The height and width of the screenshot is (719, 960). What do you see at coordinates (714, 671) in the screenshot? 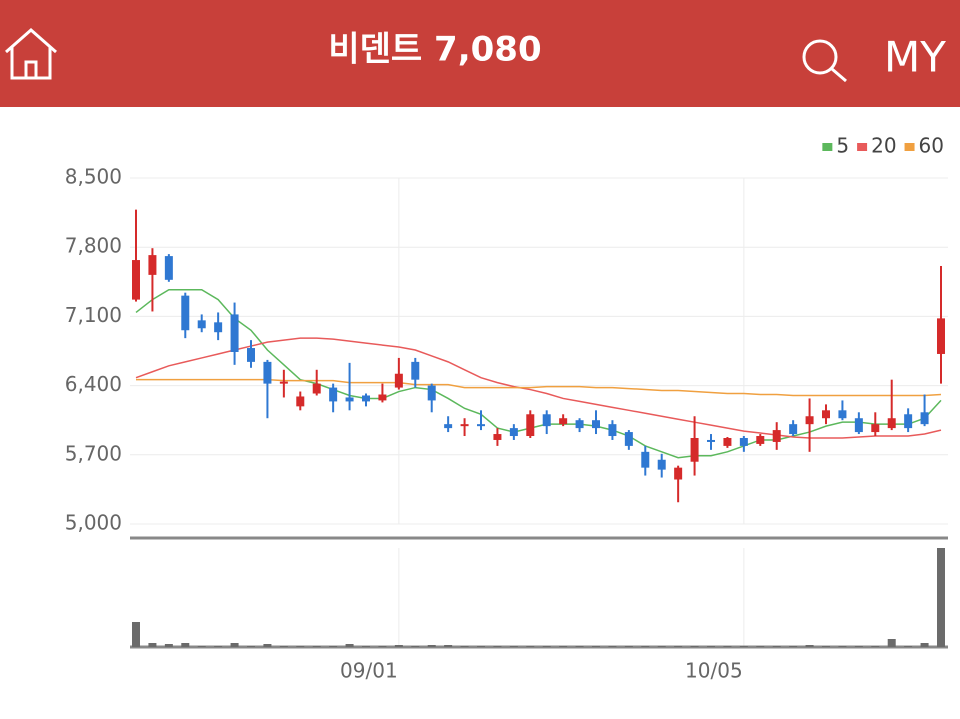
I see `x-tick-label: 10/05` at bounding box center [714, 671].